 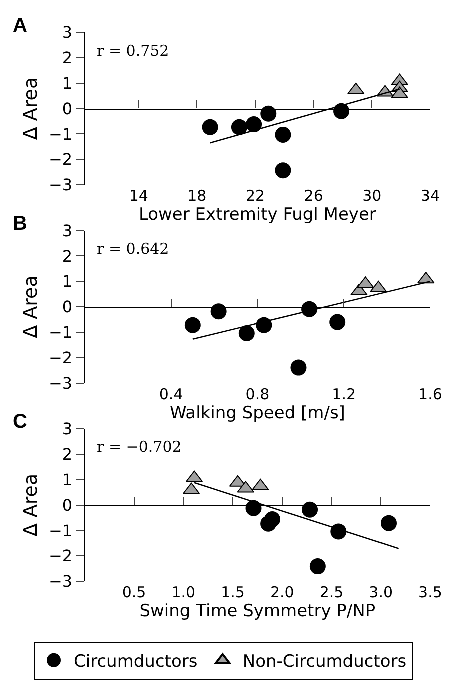 I want to click on legend-label: Circumductors, so click(x=136, y=662).